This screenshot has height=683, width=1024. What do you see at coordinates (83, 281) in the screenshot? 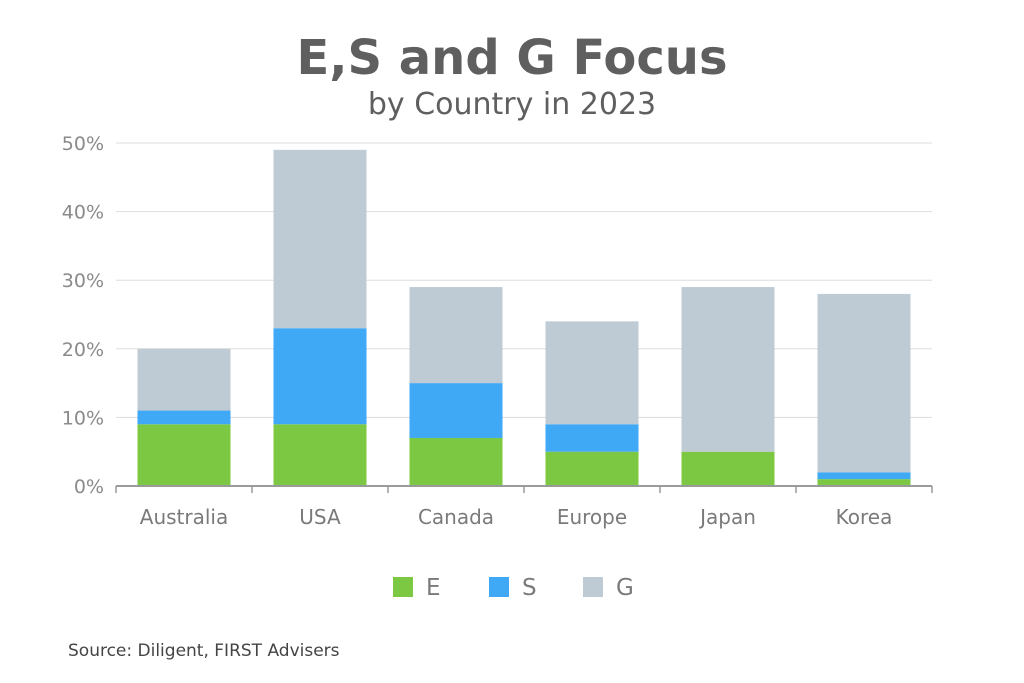
I see `y-tick-label: 30%` at bounding box center [83, 281].